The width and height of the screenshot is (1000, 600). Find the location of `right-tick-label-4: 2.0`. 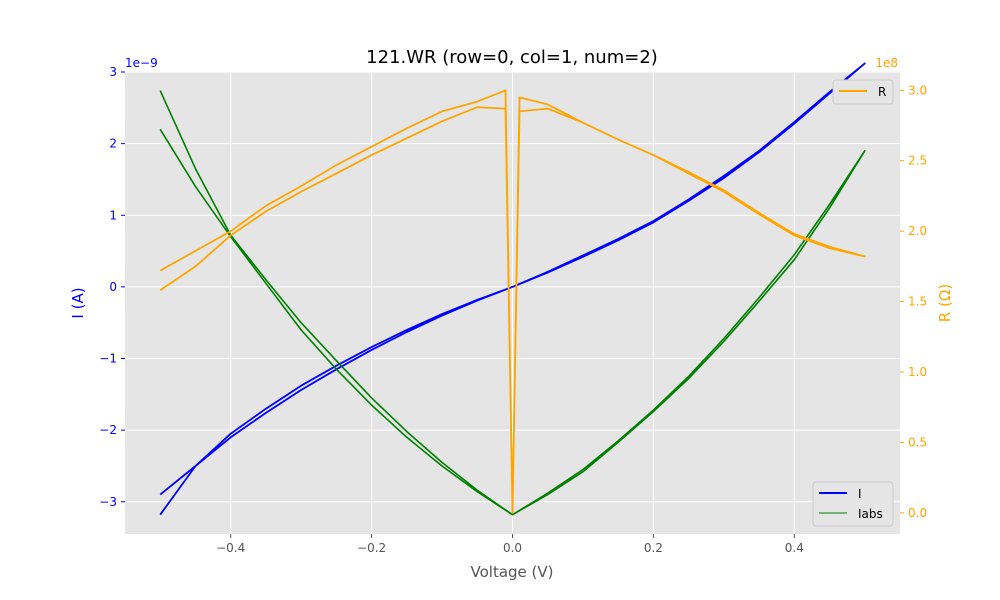

right-tick-label-4: 2.0 is located at coordinates (917, 231).